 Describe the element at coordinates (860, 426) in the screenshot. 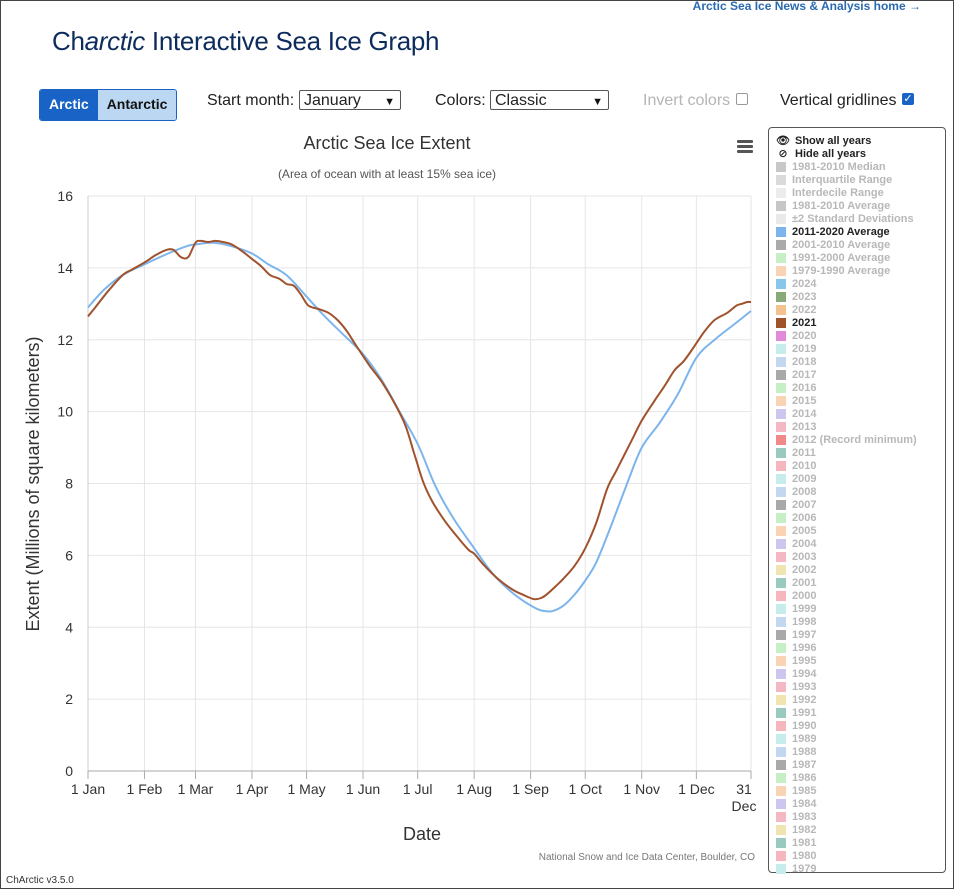

I see `legend-item: 2013` at that location.